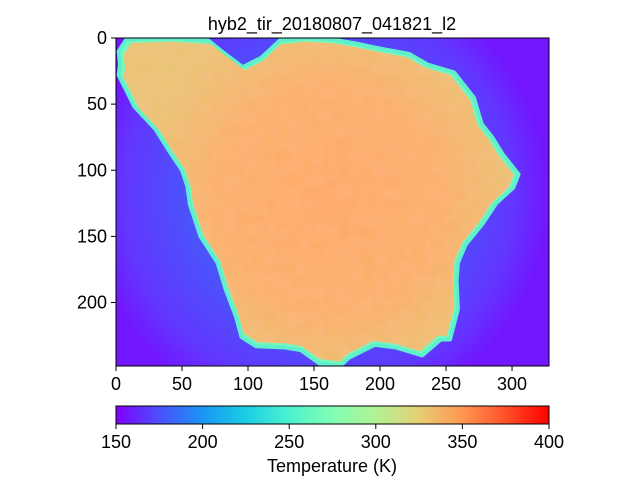 The width and height of the screenshot is (640, 480). Describe the element at coordinates (116, 384) in the screenshot. I see `x-tick-label-0: 0` at that location.